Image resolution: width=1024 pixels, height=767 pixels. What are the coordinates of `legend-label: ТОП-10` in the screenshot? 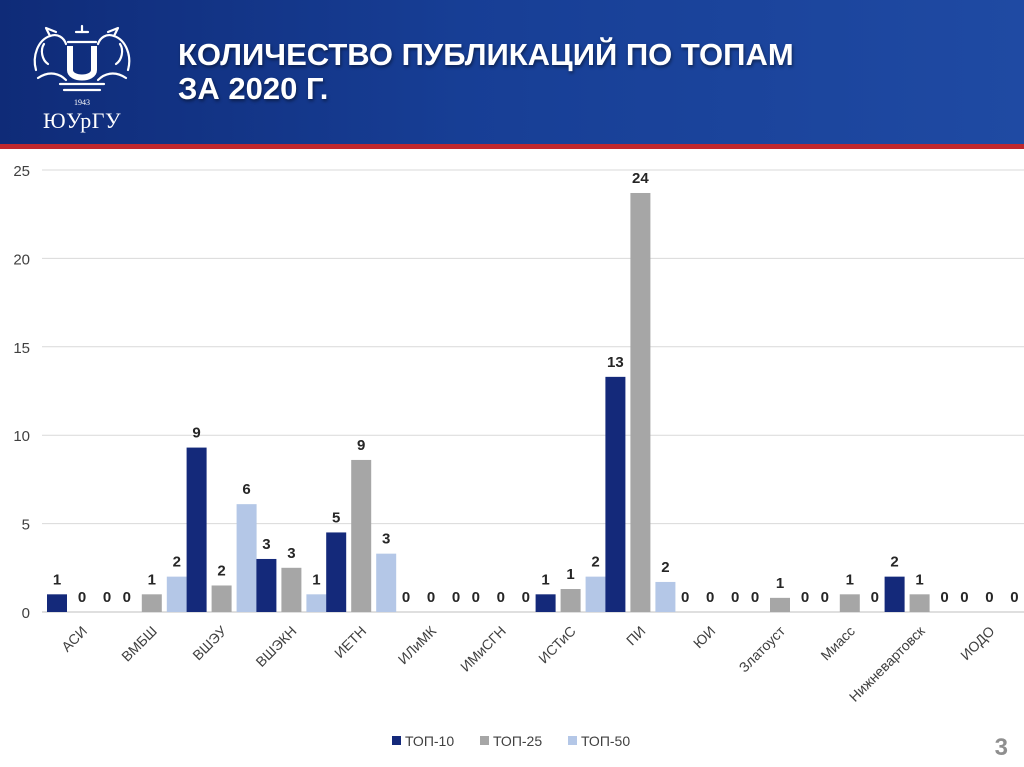 It's located at (429, 741).